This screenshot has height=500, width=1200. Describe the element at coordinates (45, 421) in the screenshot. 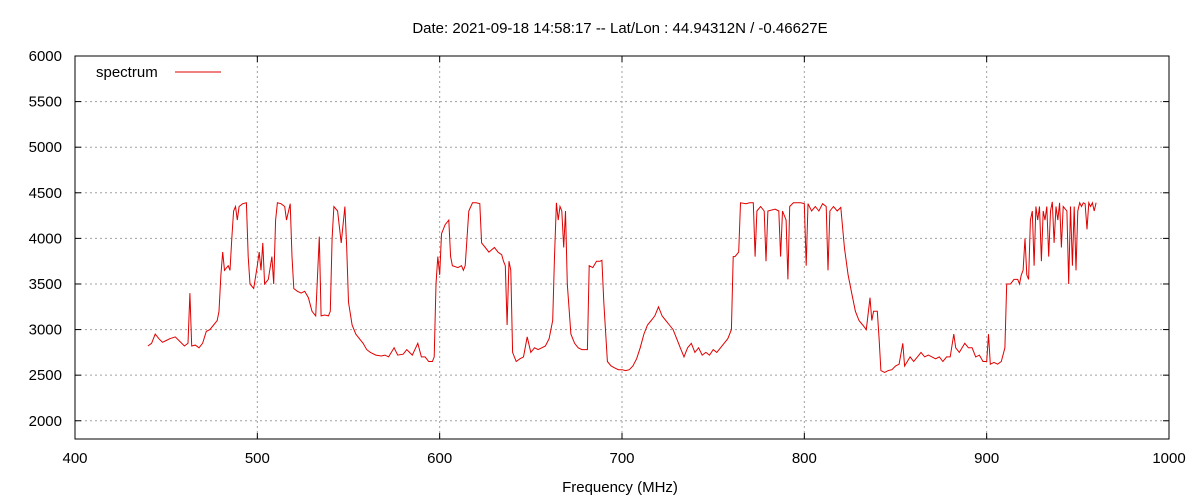

I see `y-tick-label: 2000` at that location.